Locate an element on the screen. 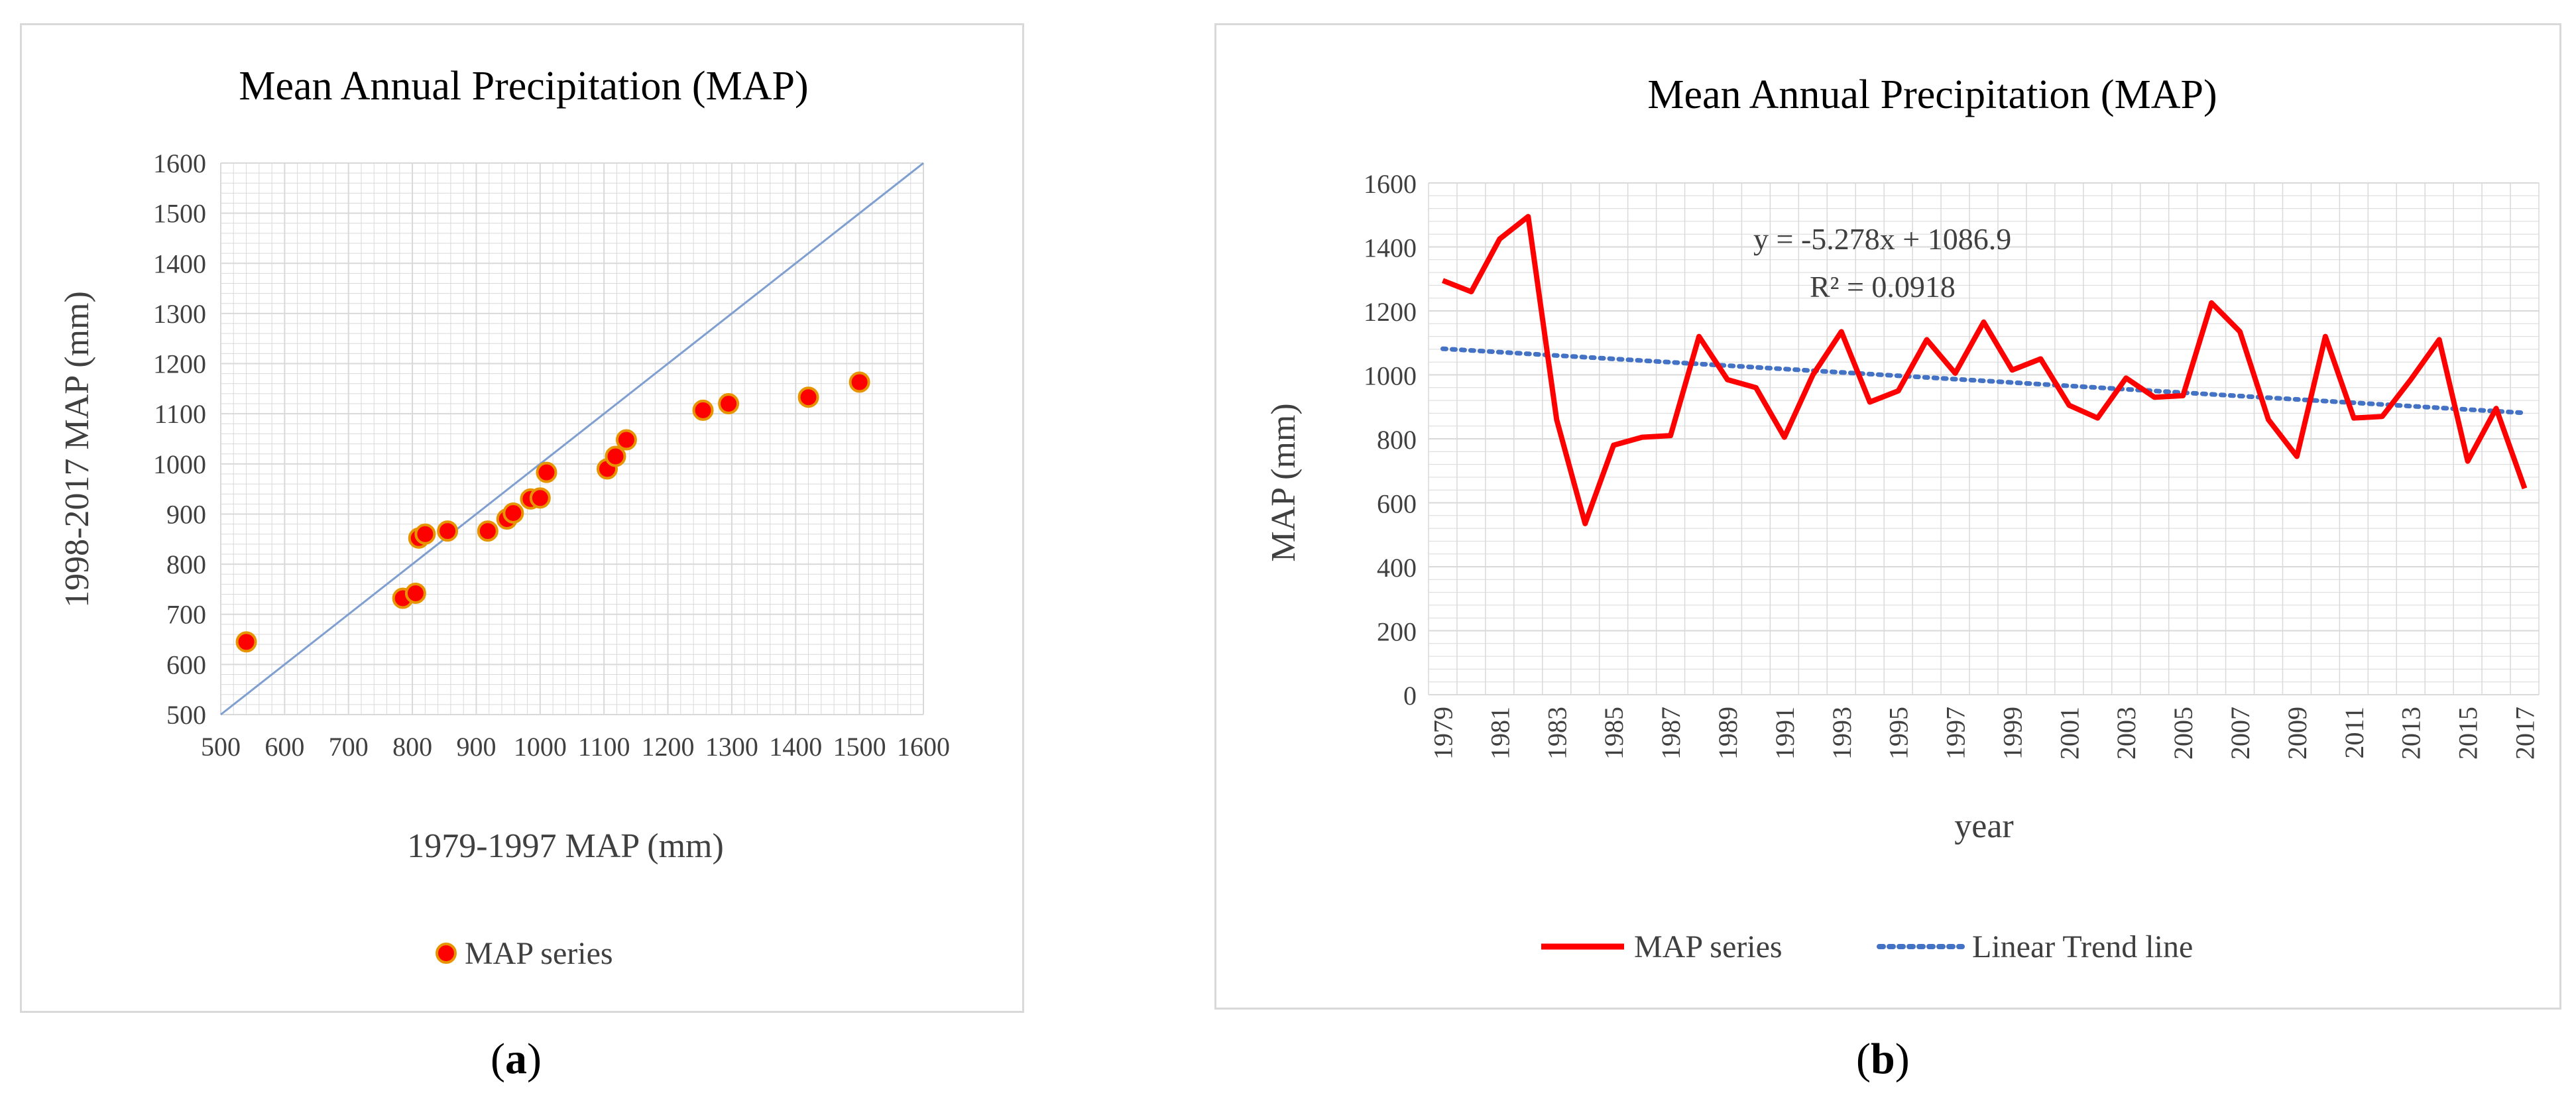 The height and width of the screenshot is (1107, 2576). x-tick-label: 2009 is located at coordinates (2297, 733).